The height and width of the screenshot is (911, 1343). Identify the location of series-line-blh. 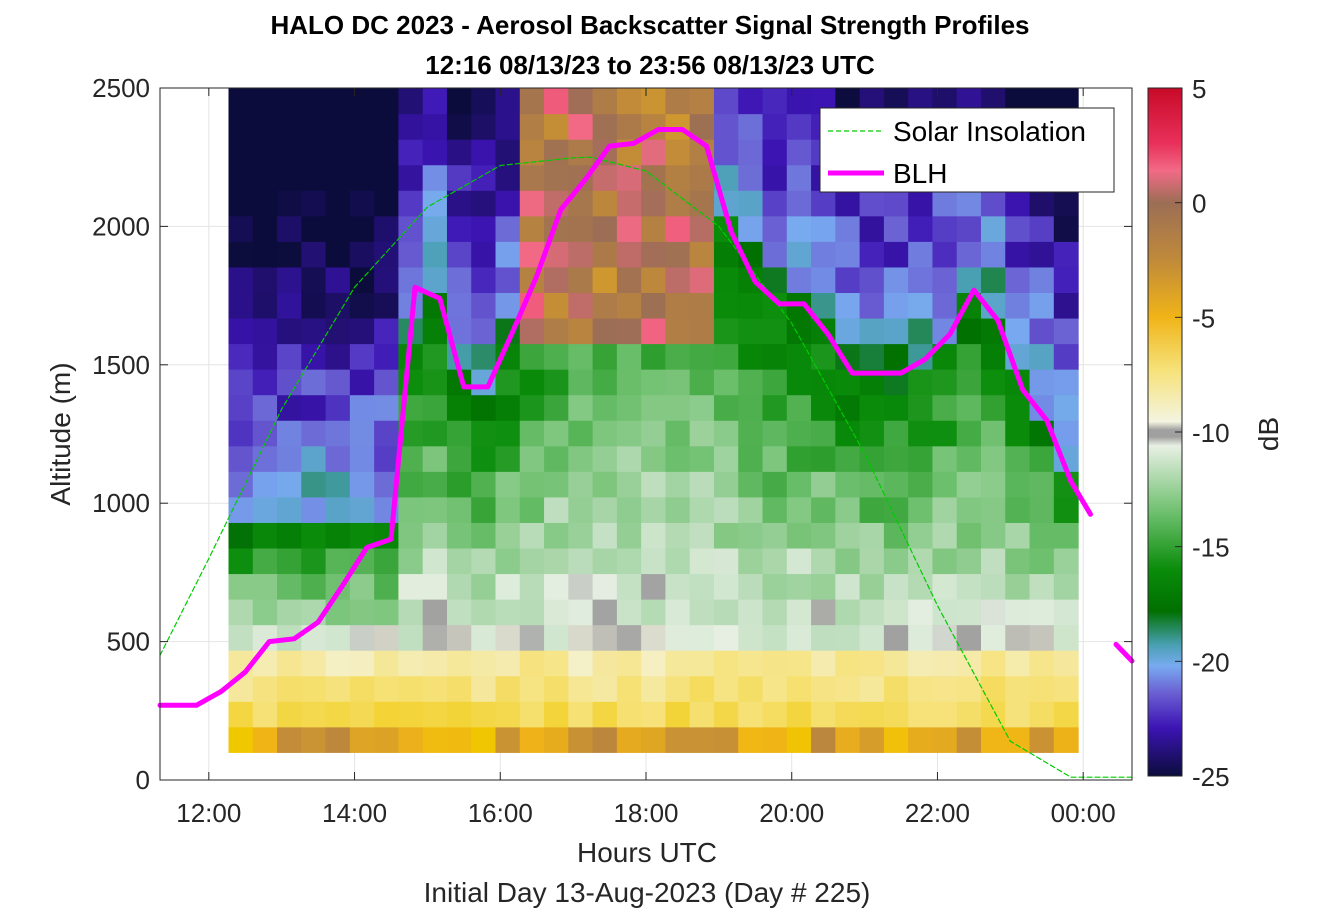
(1124, 652).